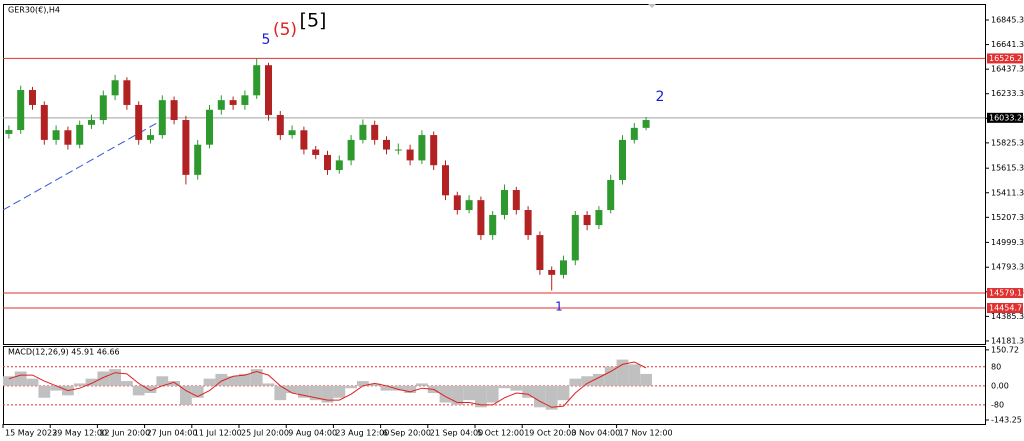  I want to click on y-tick-label: 16845.3, so click(1007, 19).